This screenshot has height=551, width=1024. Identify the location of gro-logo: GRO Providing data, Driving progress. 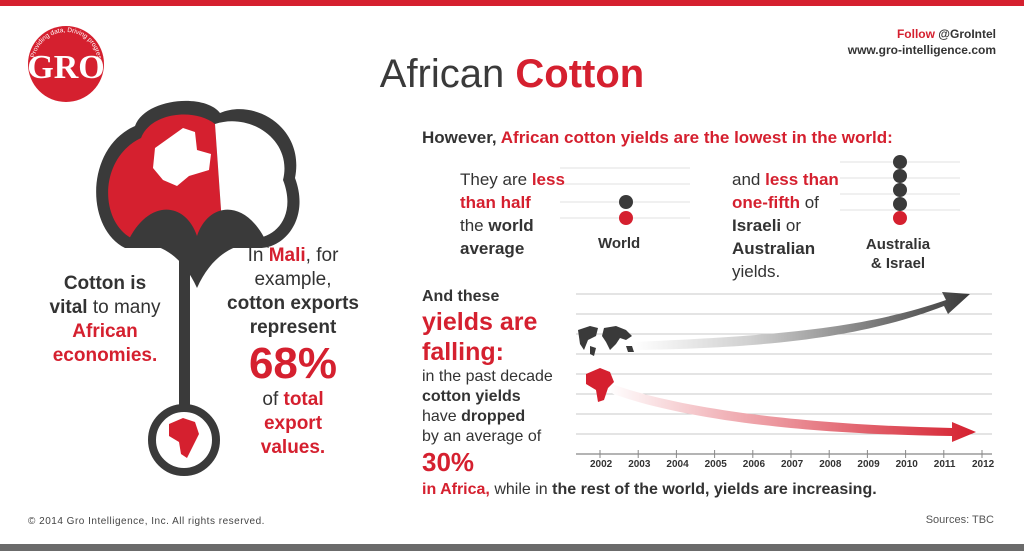
(66, 64).